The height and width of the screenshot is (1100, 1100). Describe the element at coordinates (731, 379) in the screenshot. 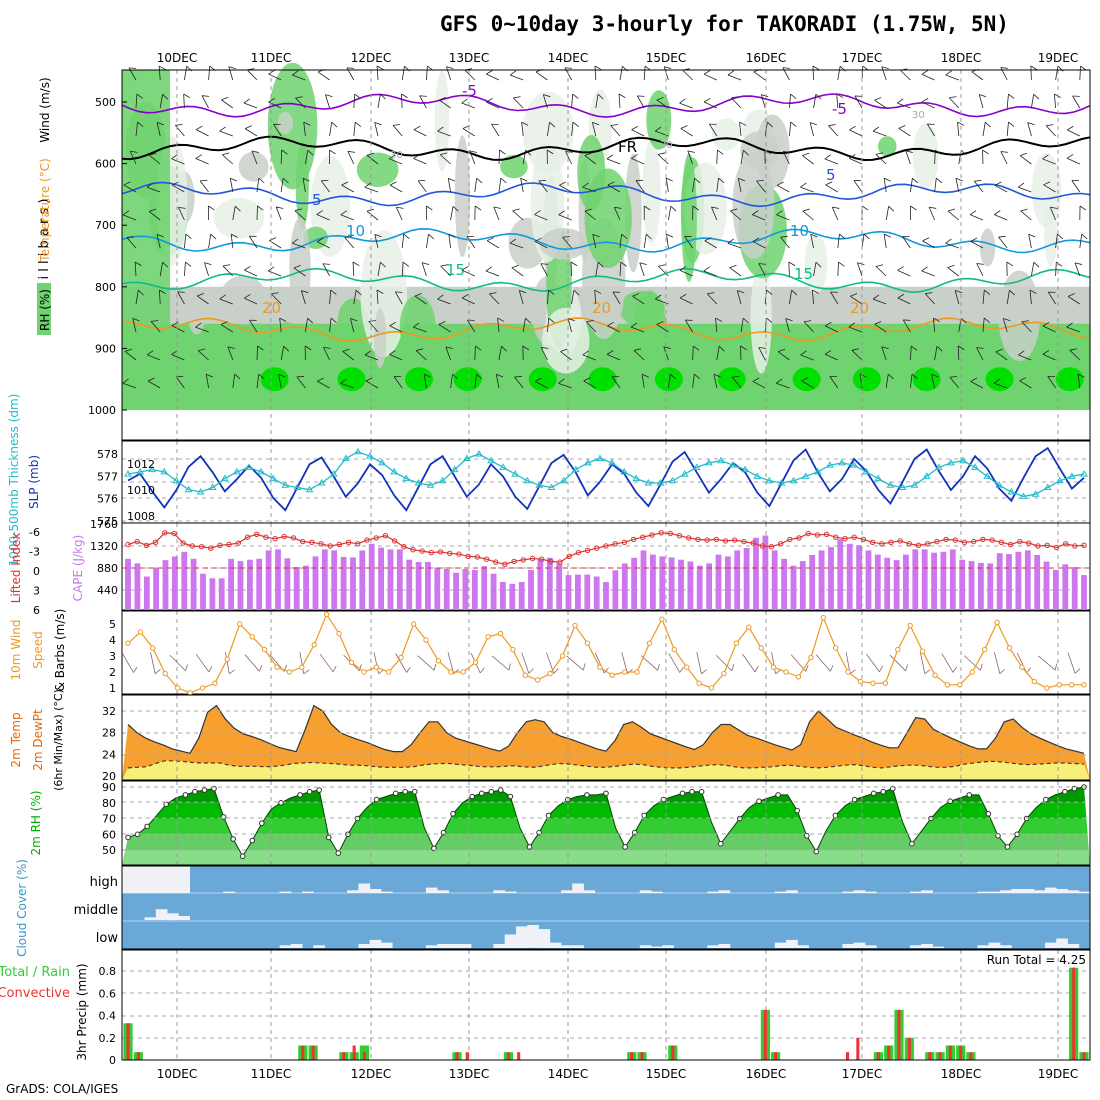

I see `rh-saturated-patch` at that location.